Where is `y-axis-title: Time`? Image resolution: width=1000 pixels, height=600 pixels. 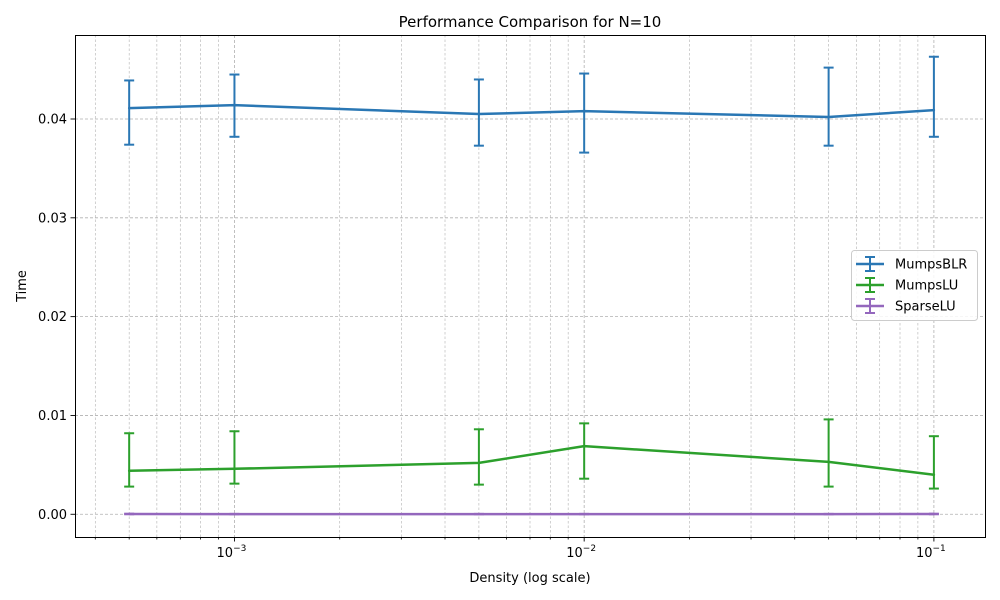
y-axis-title: Time is located at coordinates (22, 286).